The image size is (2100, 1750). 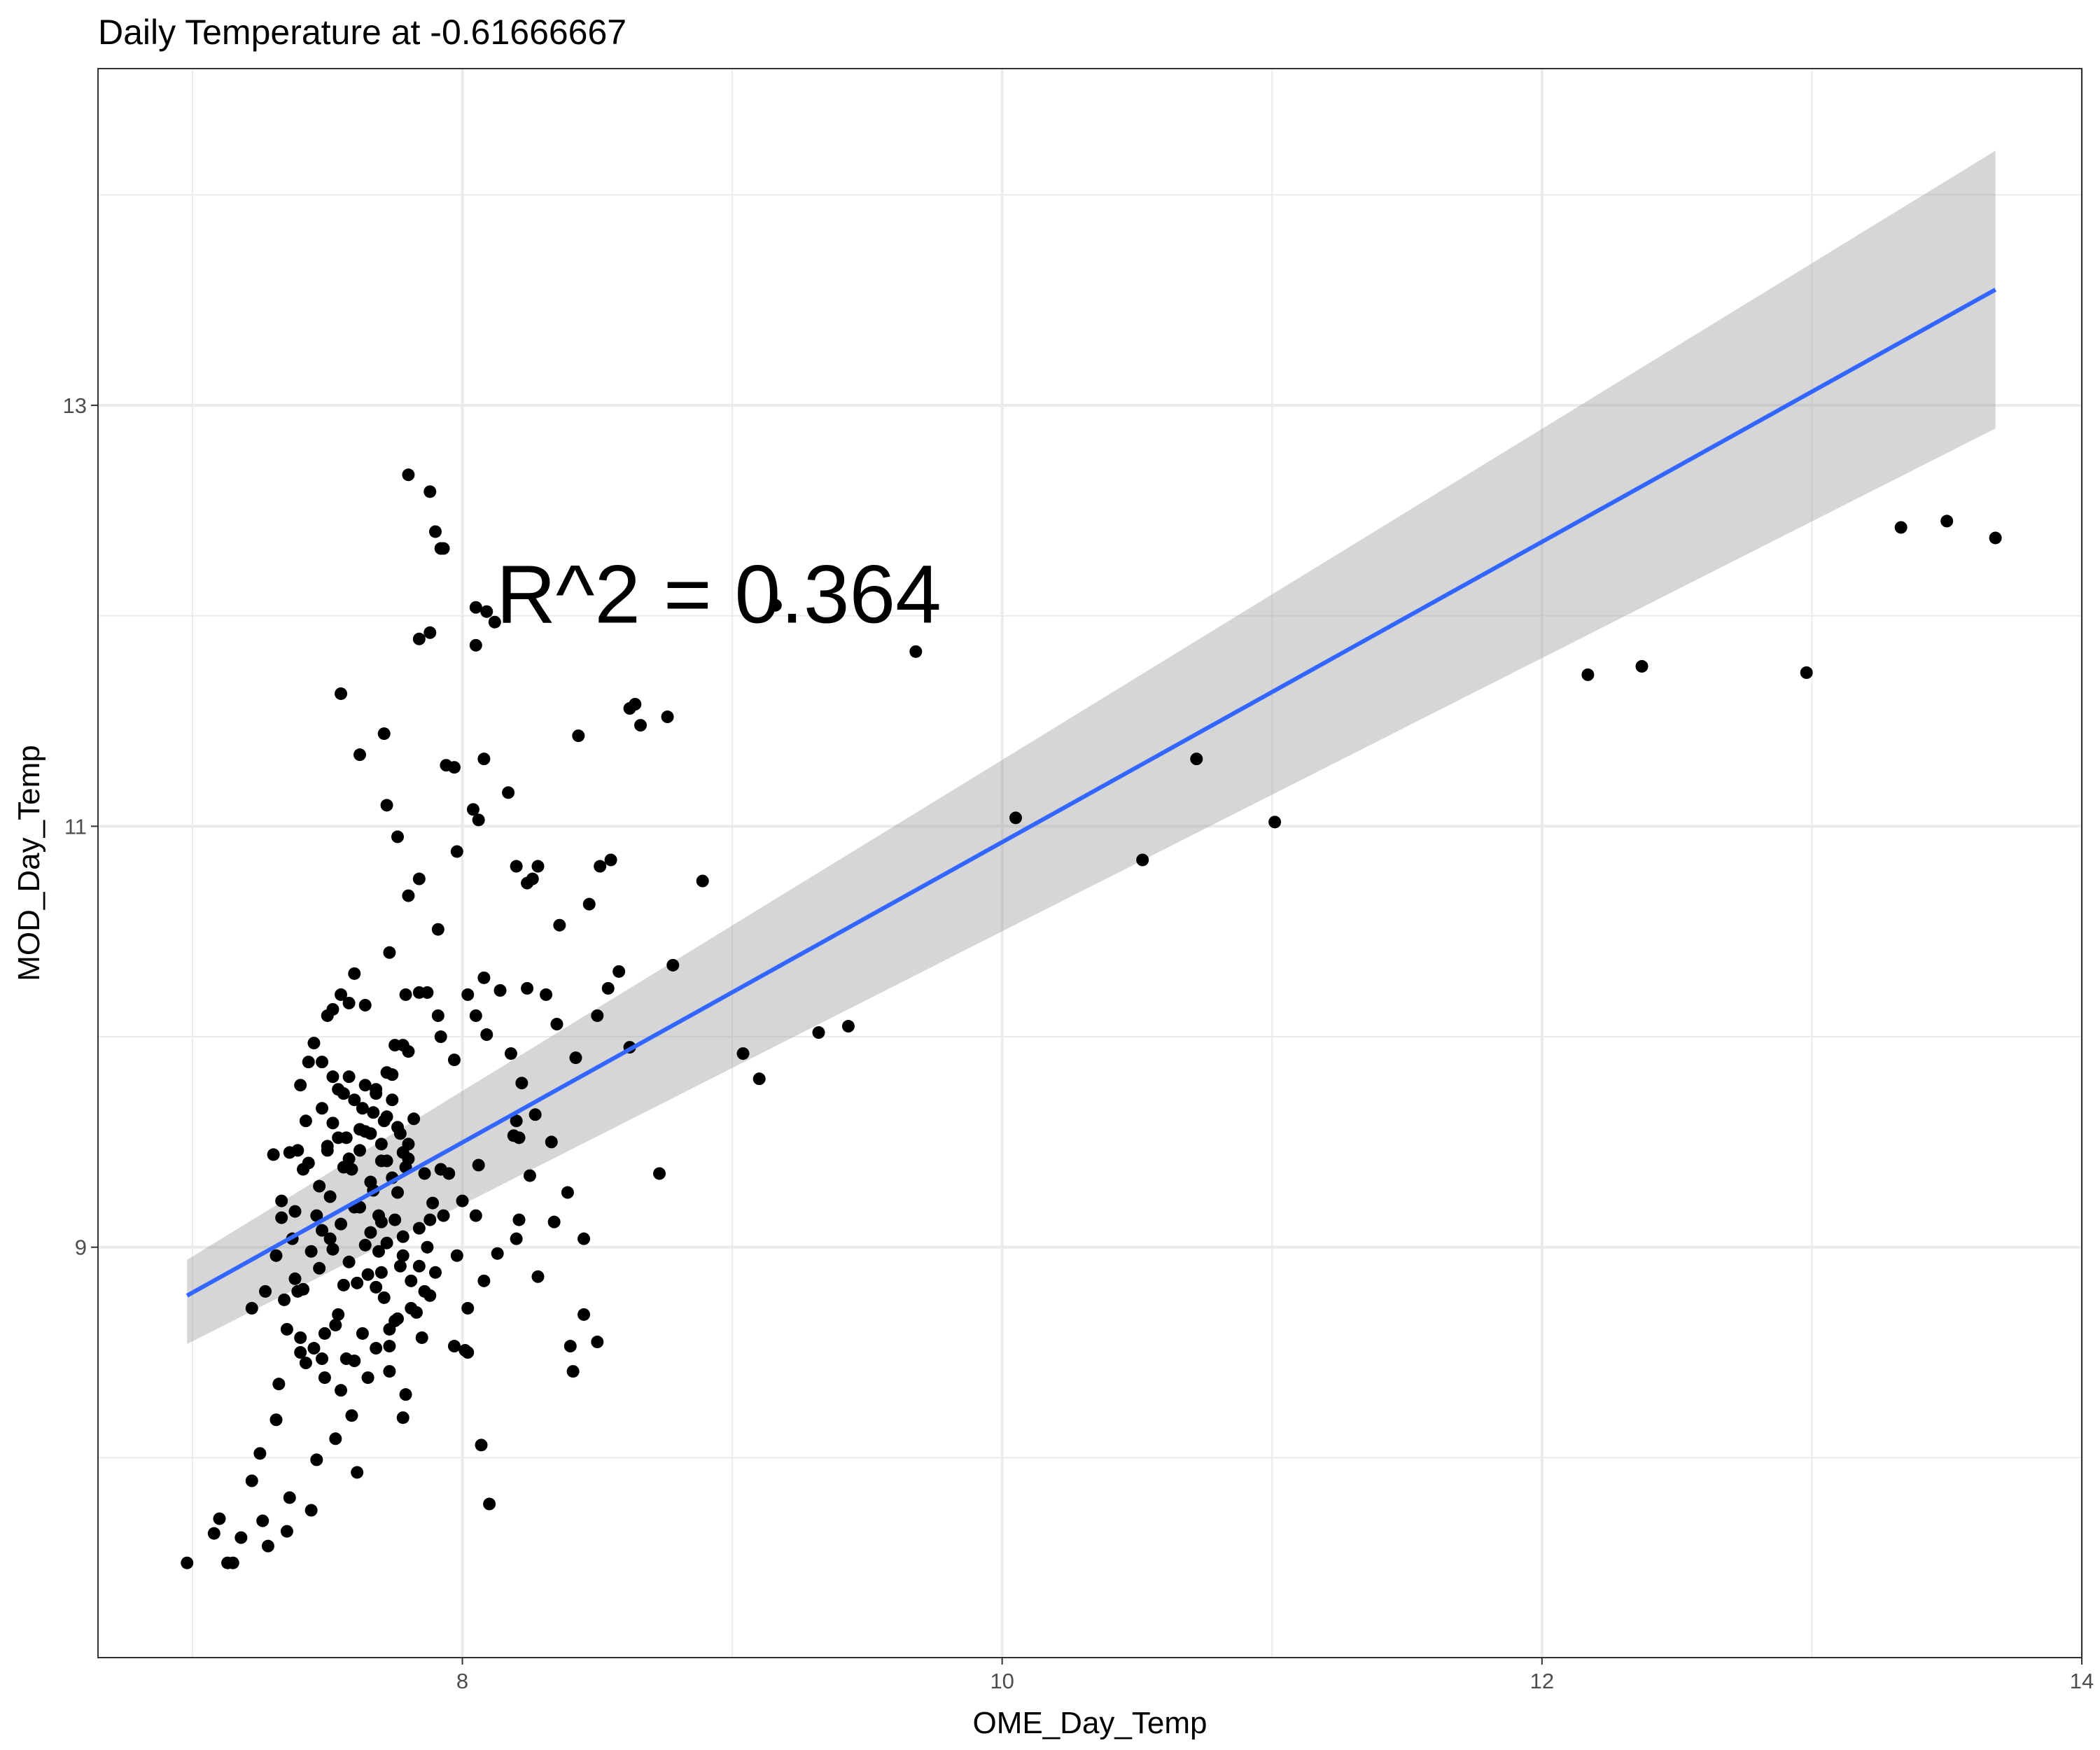 What do you see at coordinates (29, 863) in the screenshot?
I see `y-axis-label: MOD_Day_Temp` at bounding box center [29, 863].